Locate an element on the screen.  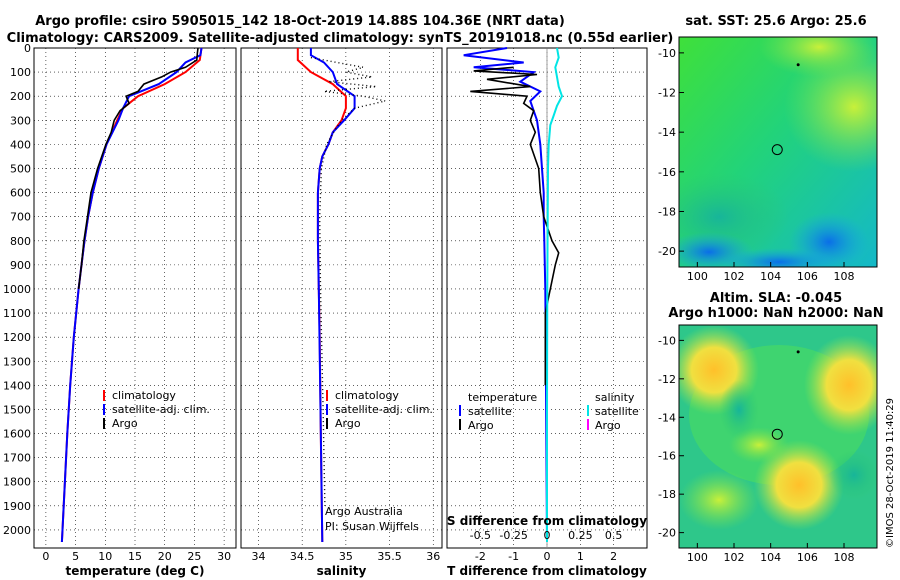
legend-title-salinity: salinity is located at coordinates (615, 397).